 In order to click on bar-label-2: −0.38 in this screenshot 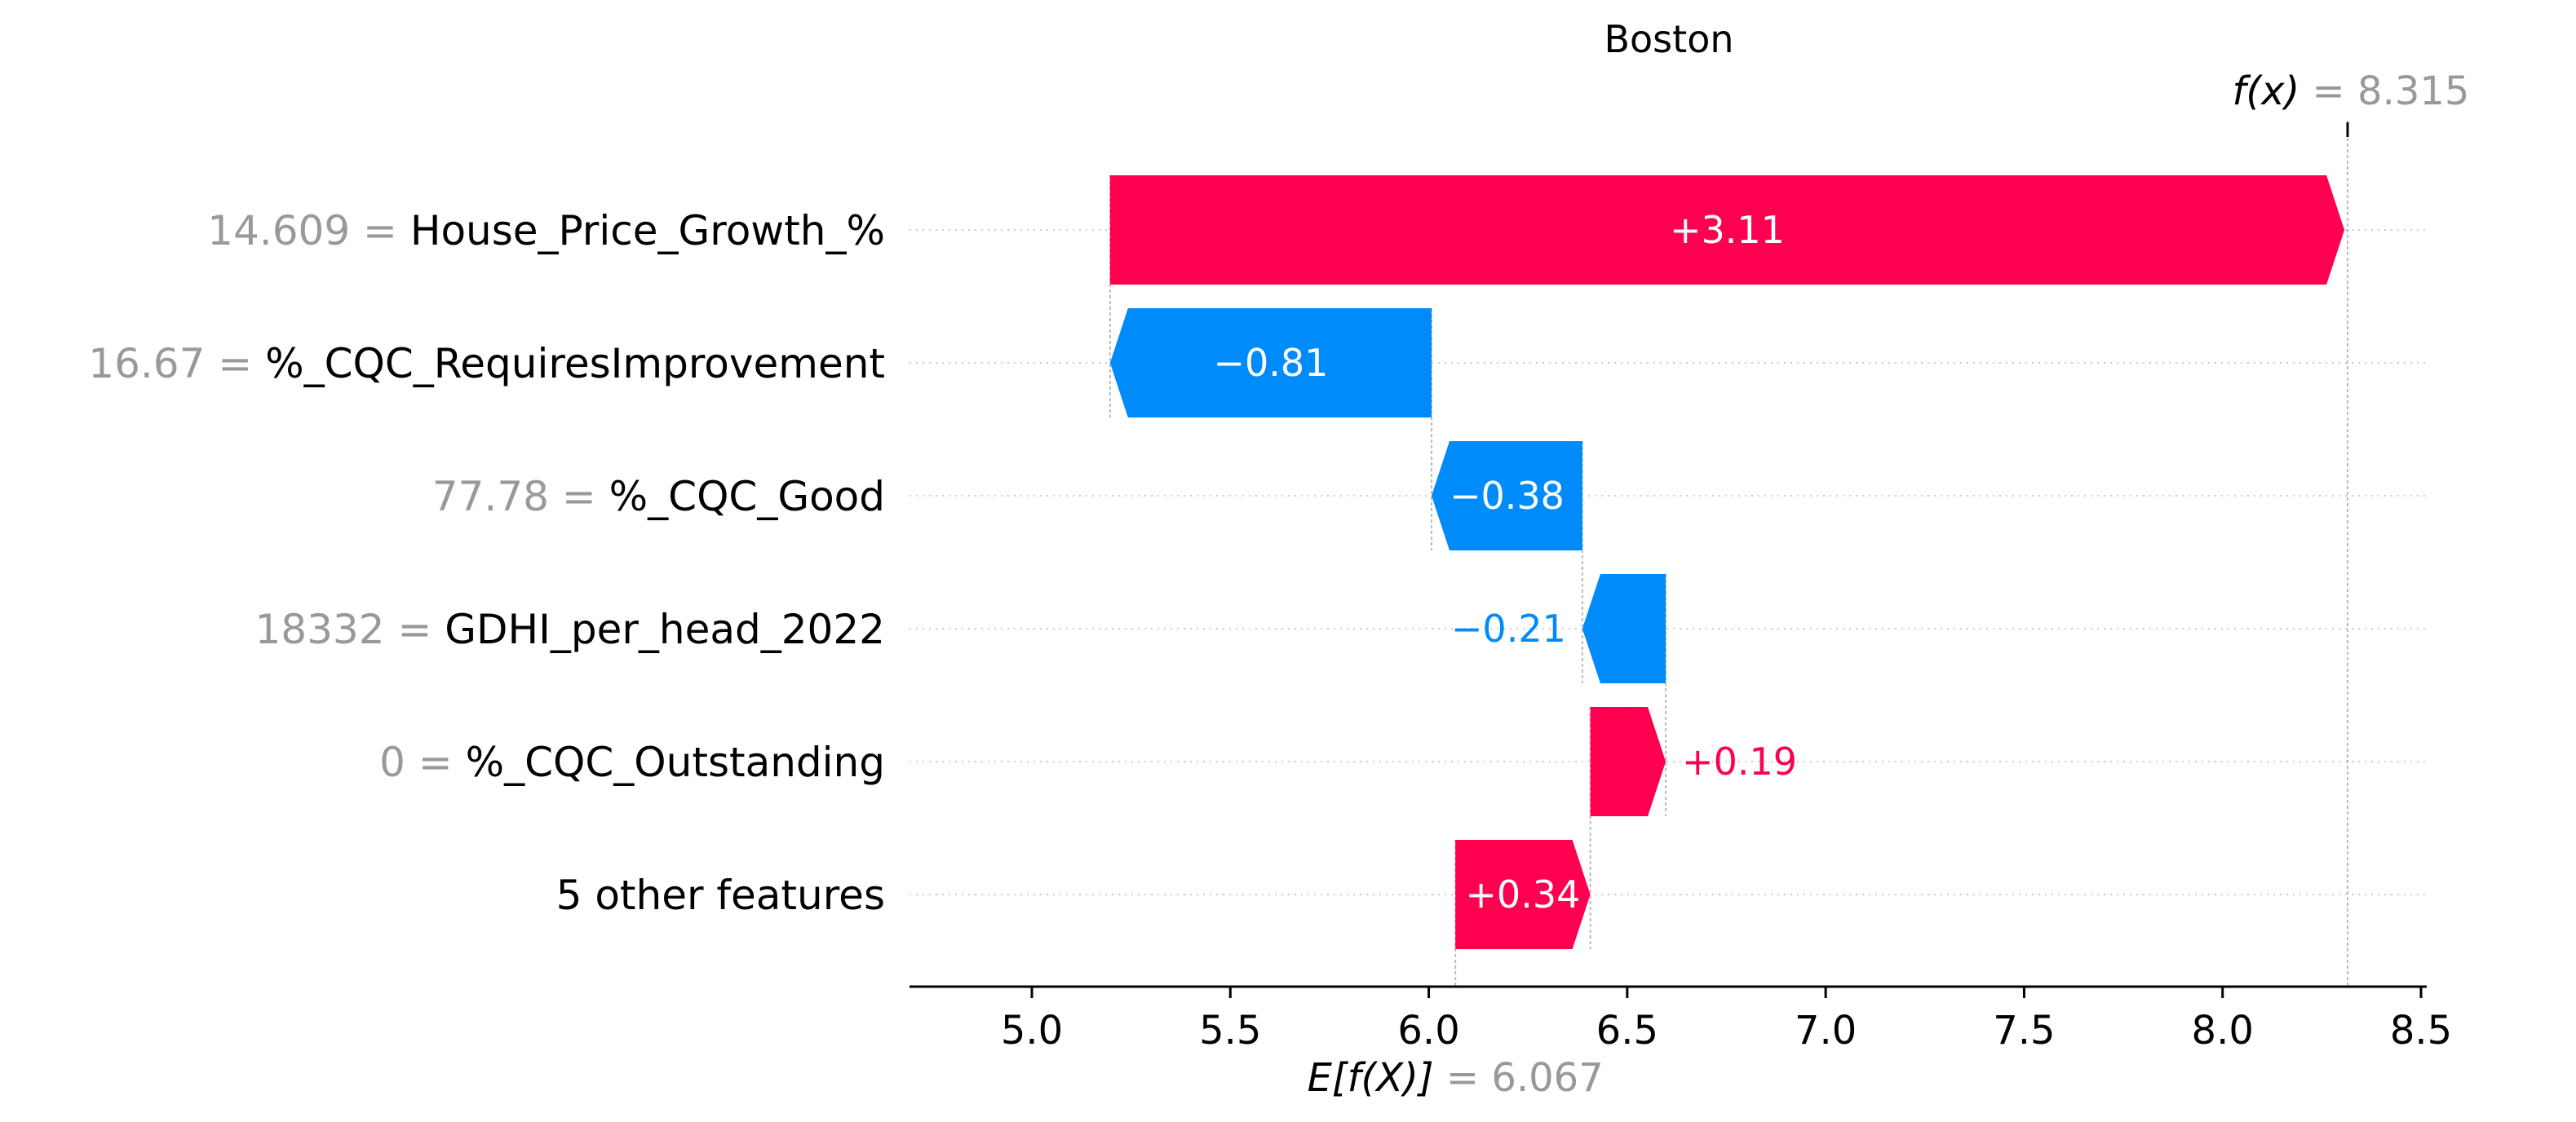, I will do `click(1507, 496)`.